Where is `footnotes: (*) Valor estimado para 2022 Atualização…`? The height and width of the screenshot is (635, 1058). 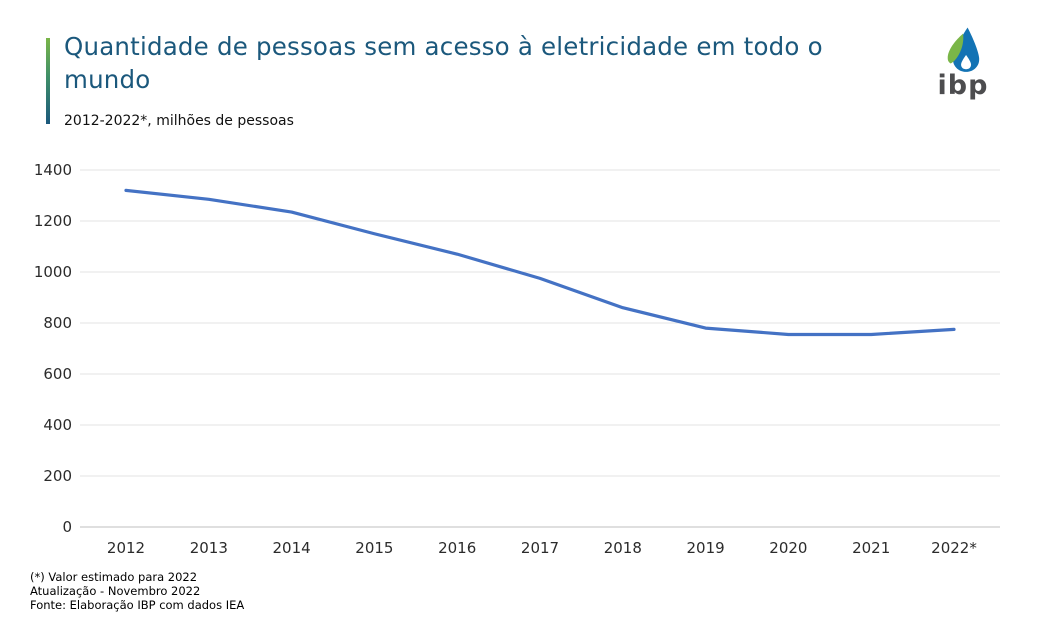 footnotes: (*) Valor estimado para 2022 Atualização… is located at coordinates (137, 591).